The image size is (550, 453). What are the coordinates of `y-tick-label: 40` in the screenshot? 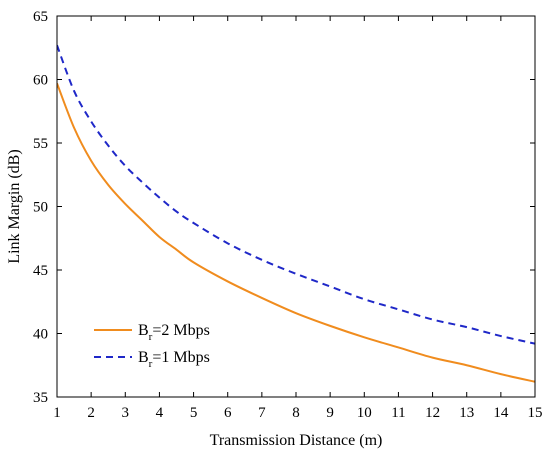 It's located at (40, 335).